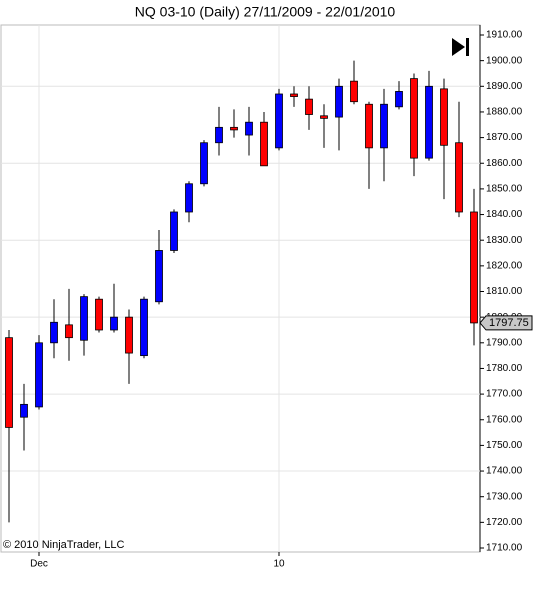  What do you see at coordinates (504, 86) in the screenshot?
I see `y-tick-label: 1890.00` at bounding box center [504, 86].